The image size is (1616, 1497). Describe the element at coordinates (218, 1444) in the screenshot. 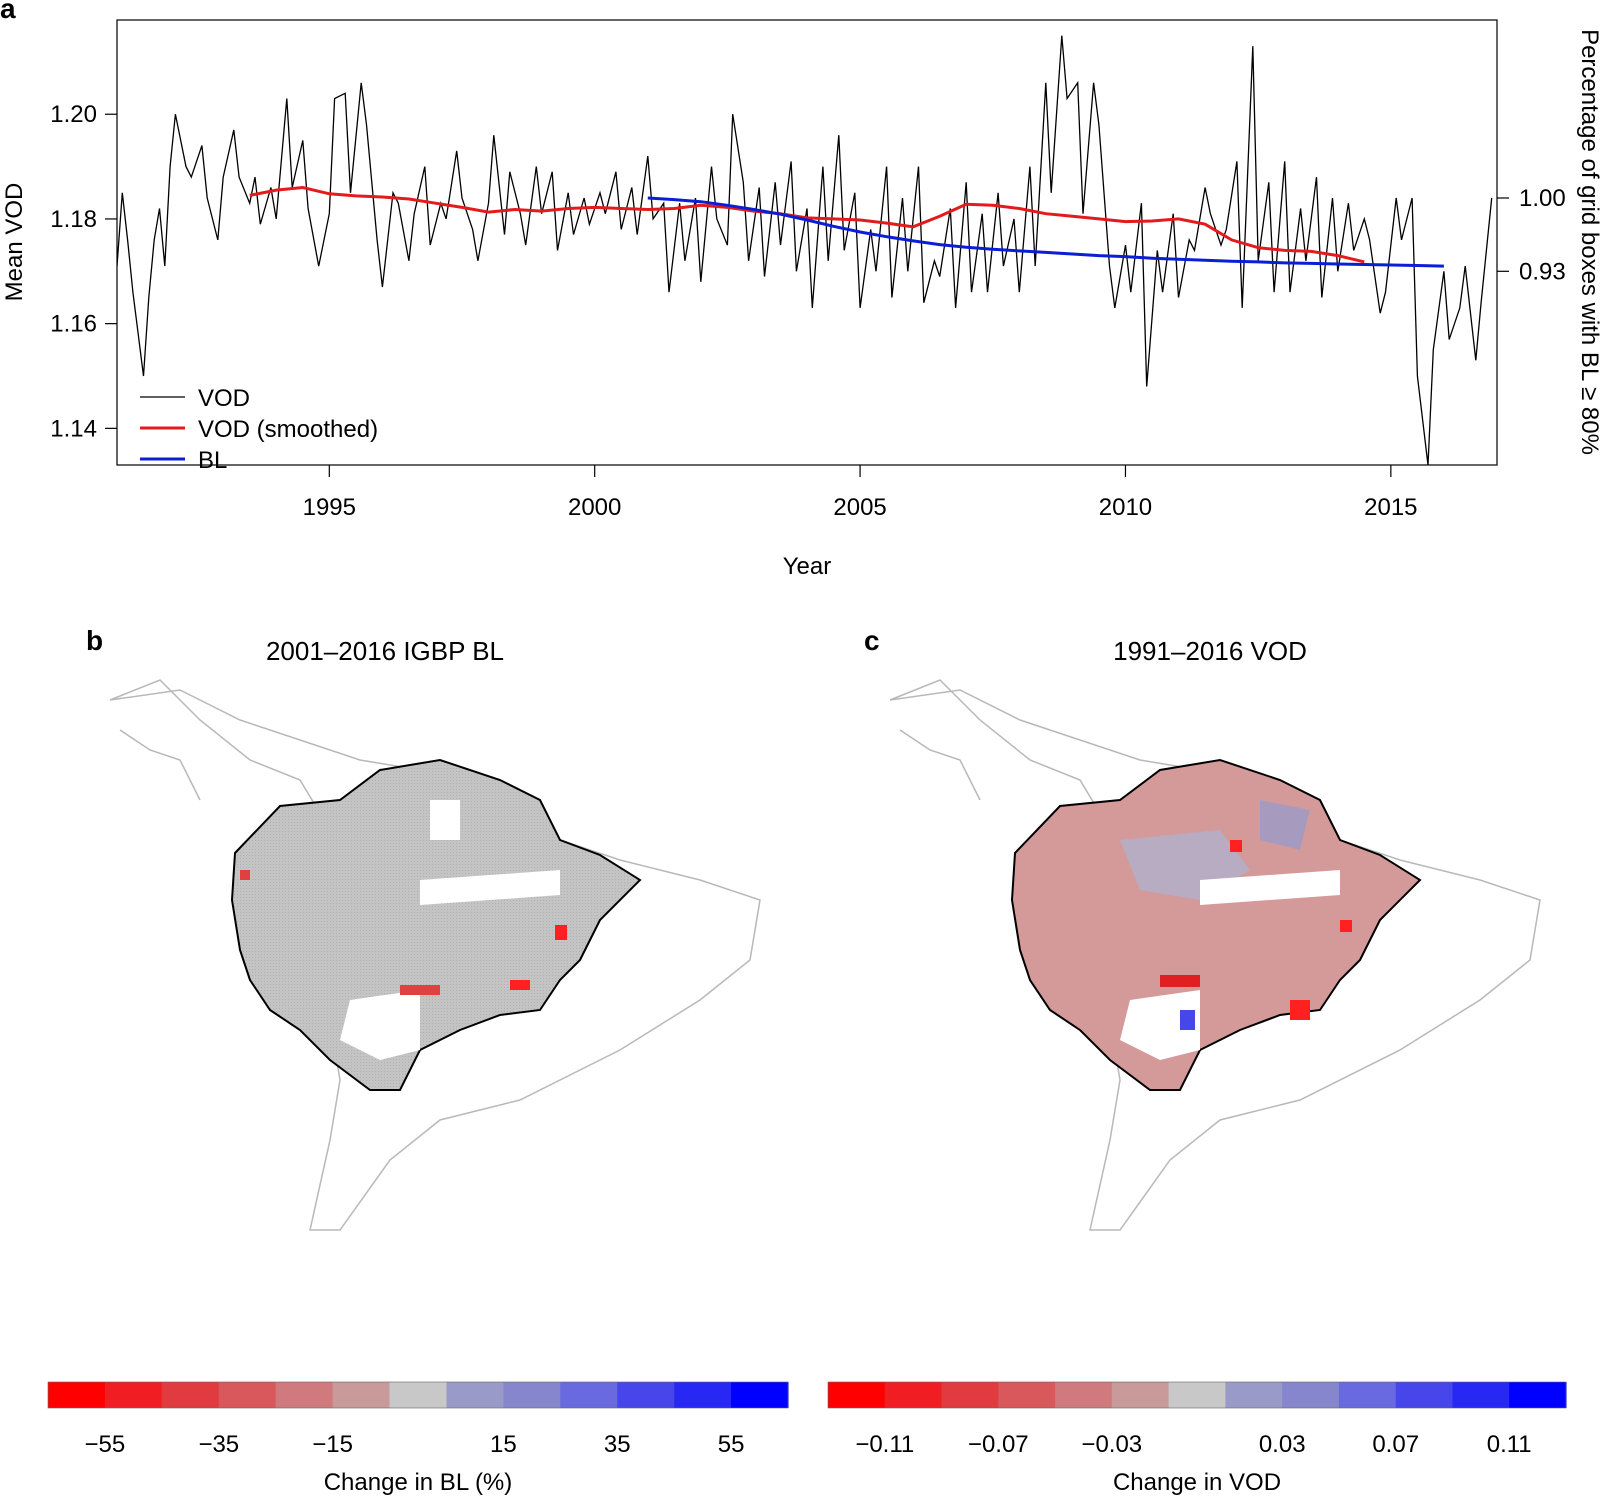

I see `colorbar-tick-label: −35` at that location.